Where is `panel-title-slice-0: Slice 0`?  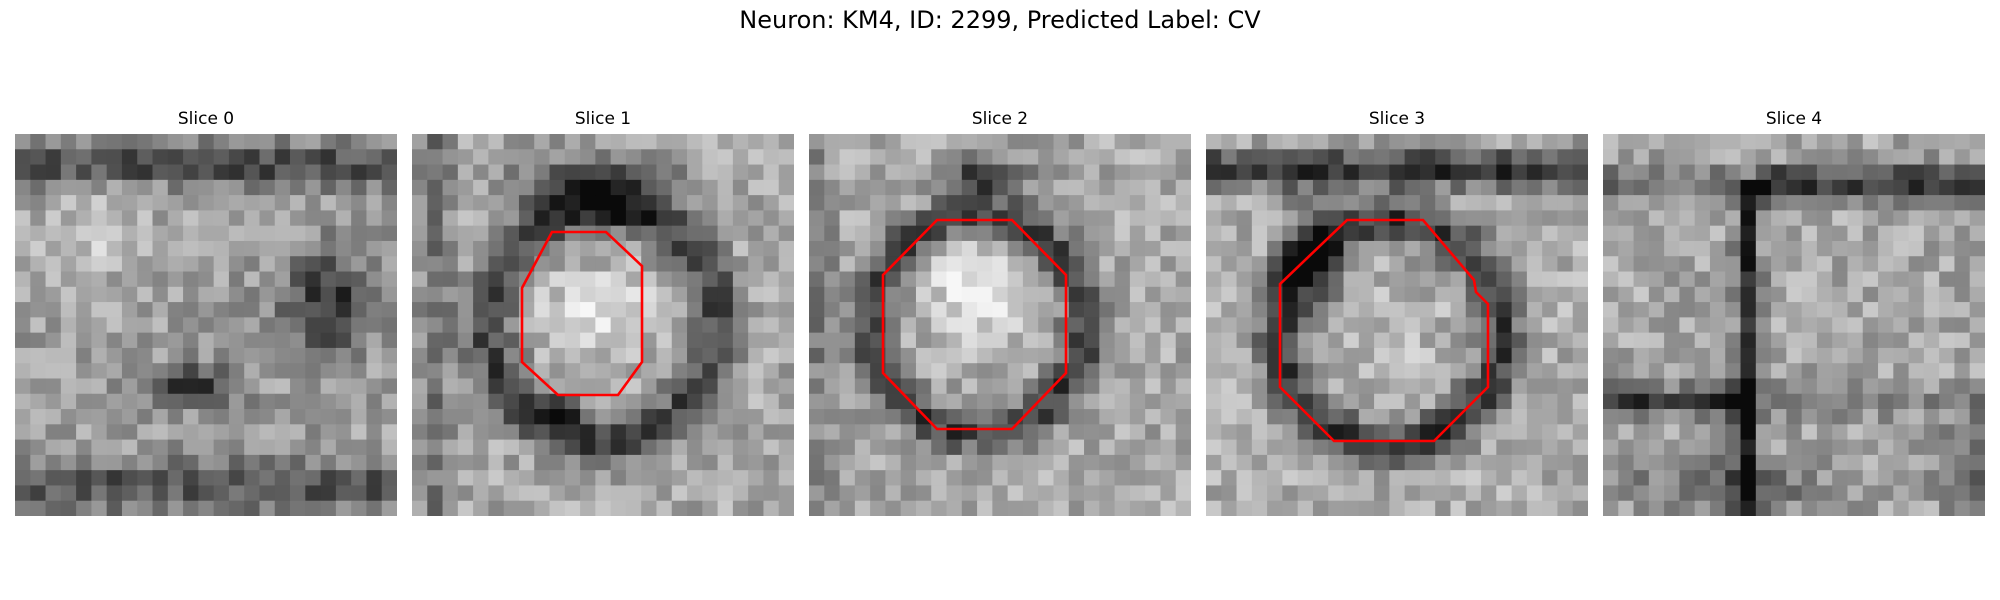
panel-title-slice-0: Slice 0 is located at coordinates (206, 119).